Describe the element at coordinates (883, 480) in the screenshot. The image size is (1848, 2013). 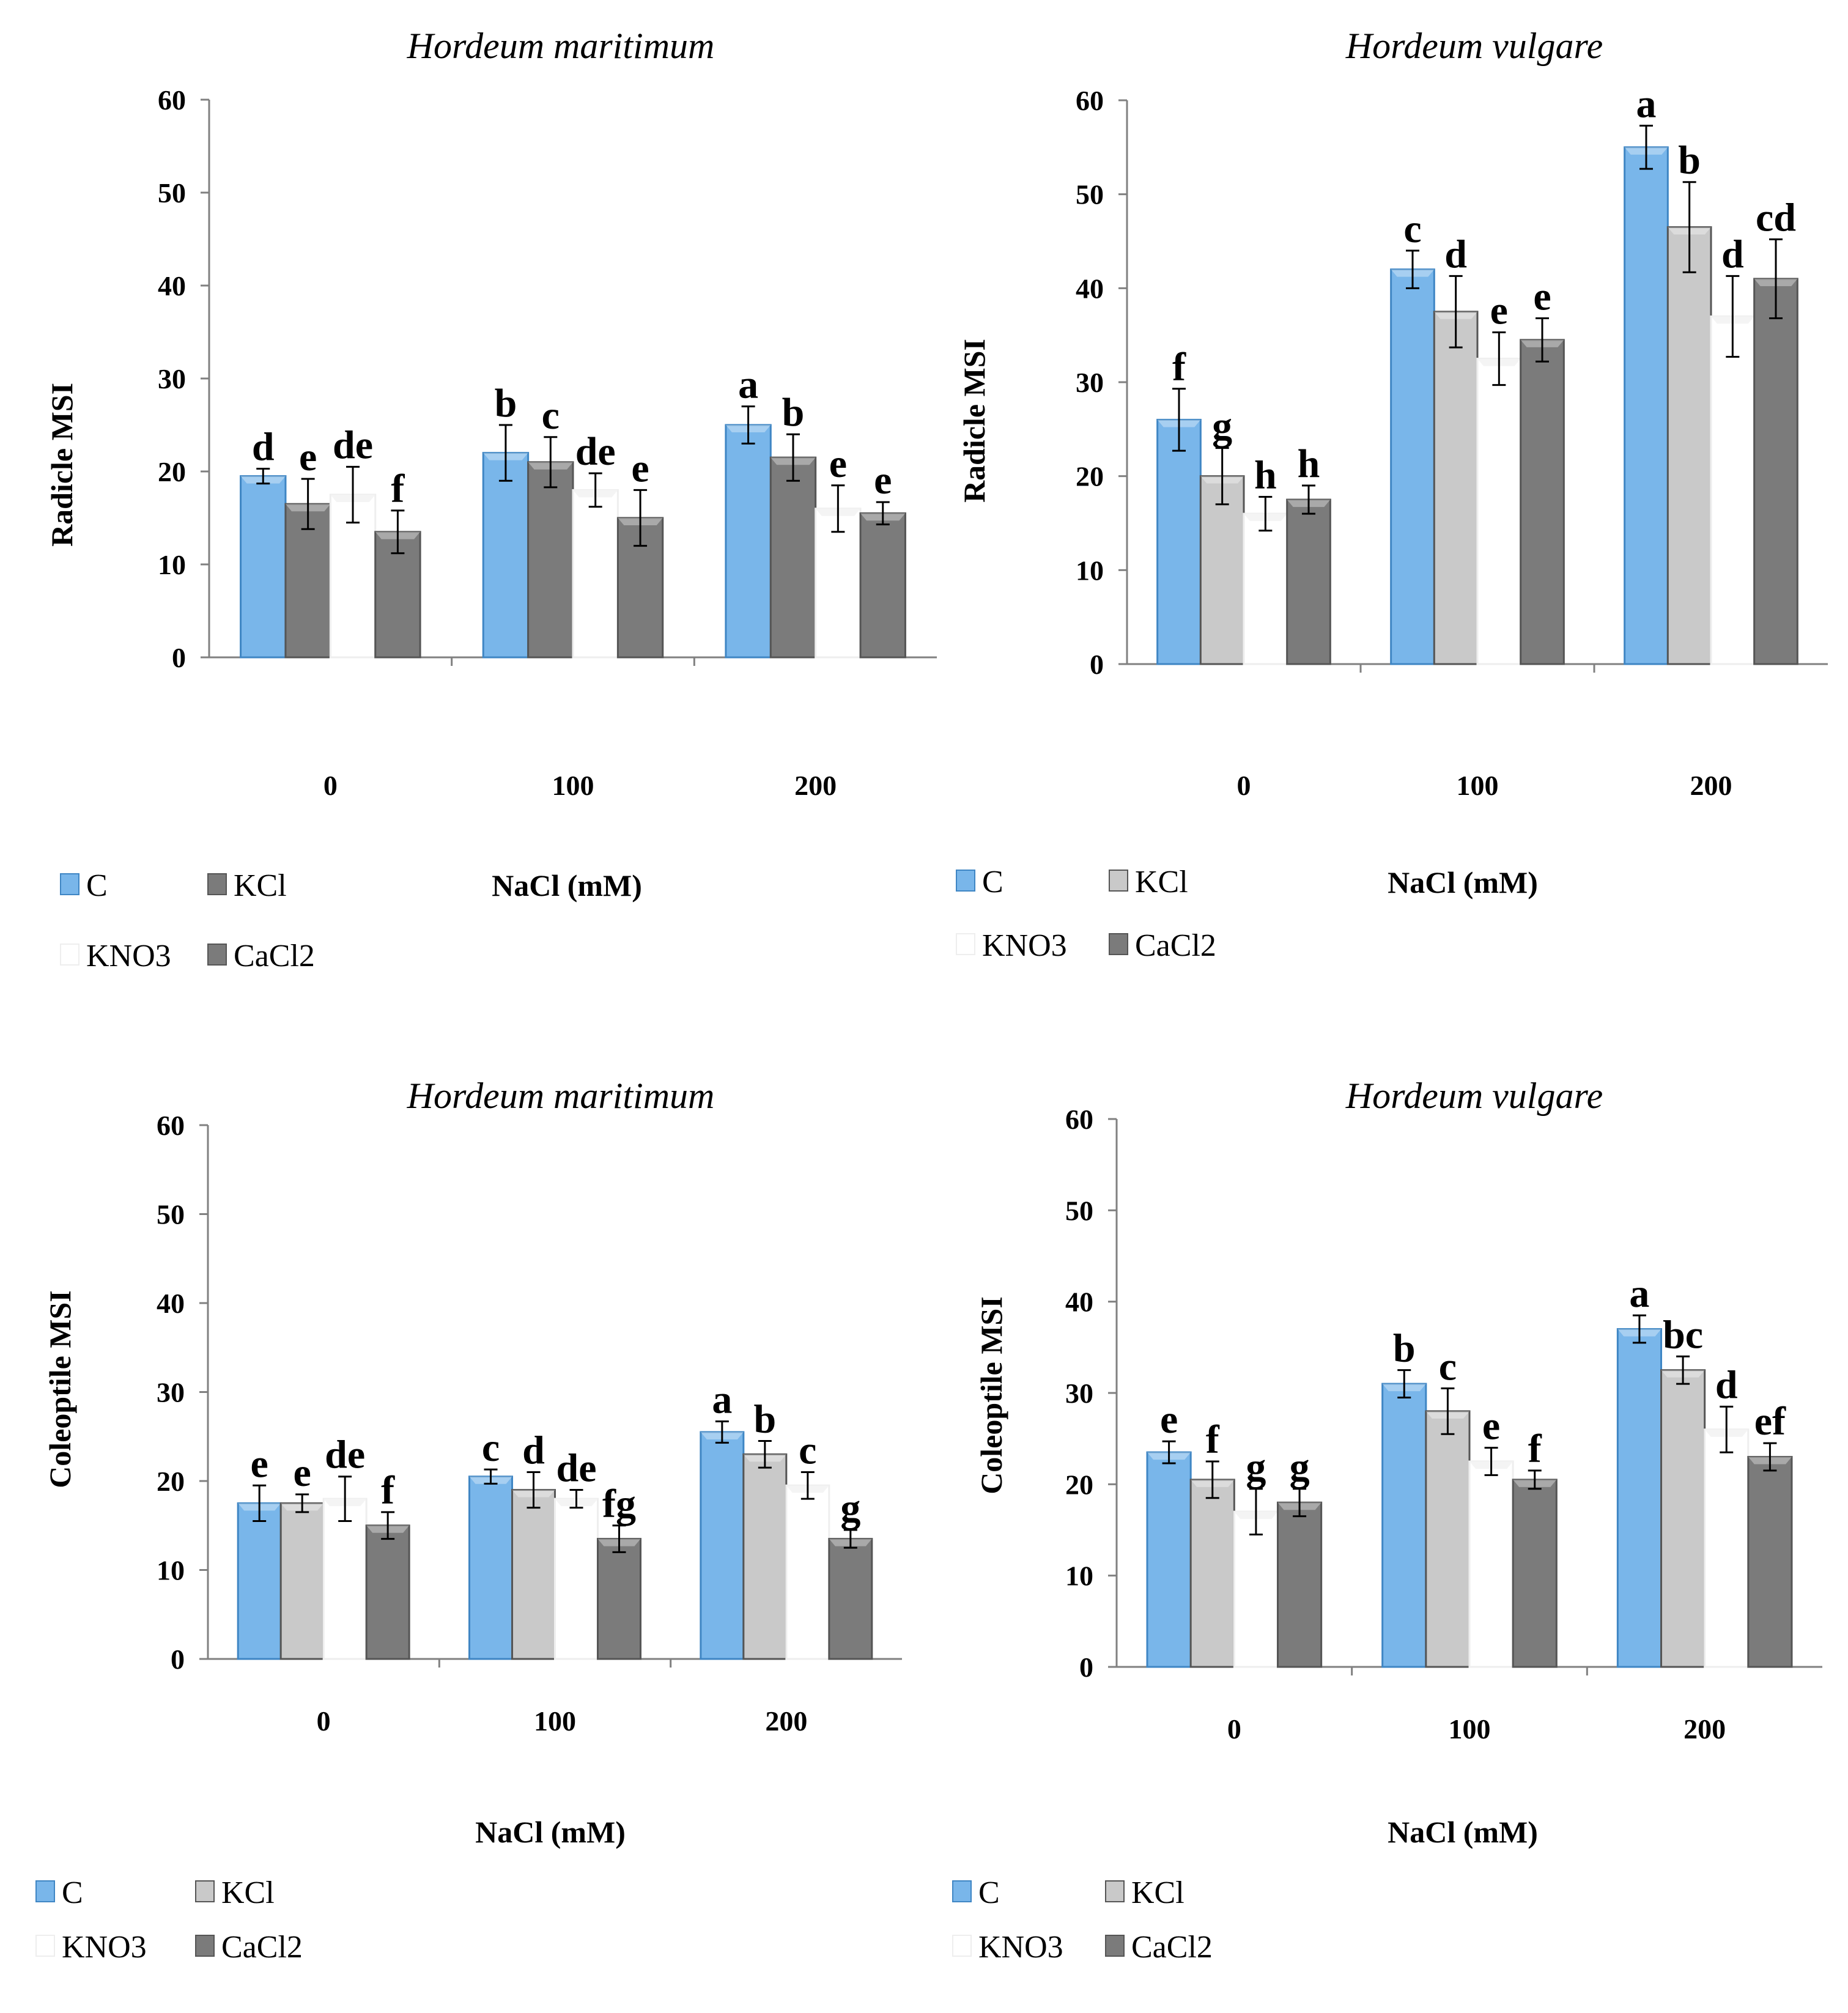
I see `panel1-significance-letter: e` at that location.